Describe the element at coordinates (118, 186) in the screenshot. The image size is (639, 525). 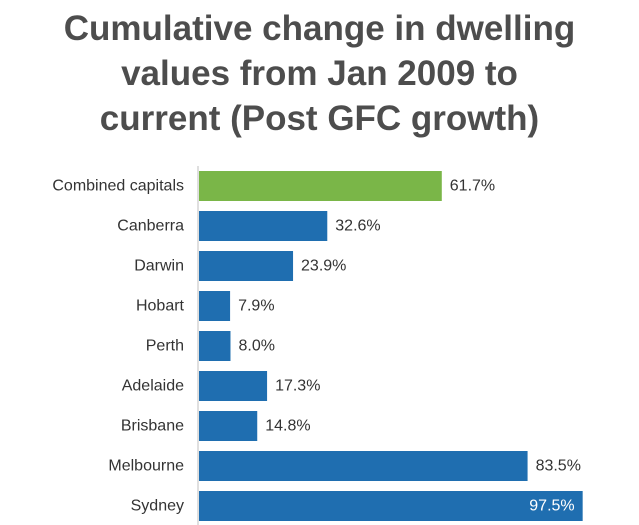
I see `category-label-combined-capitals: Combined capitals` at that location.